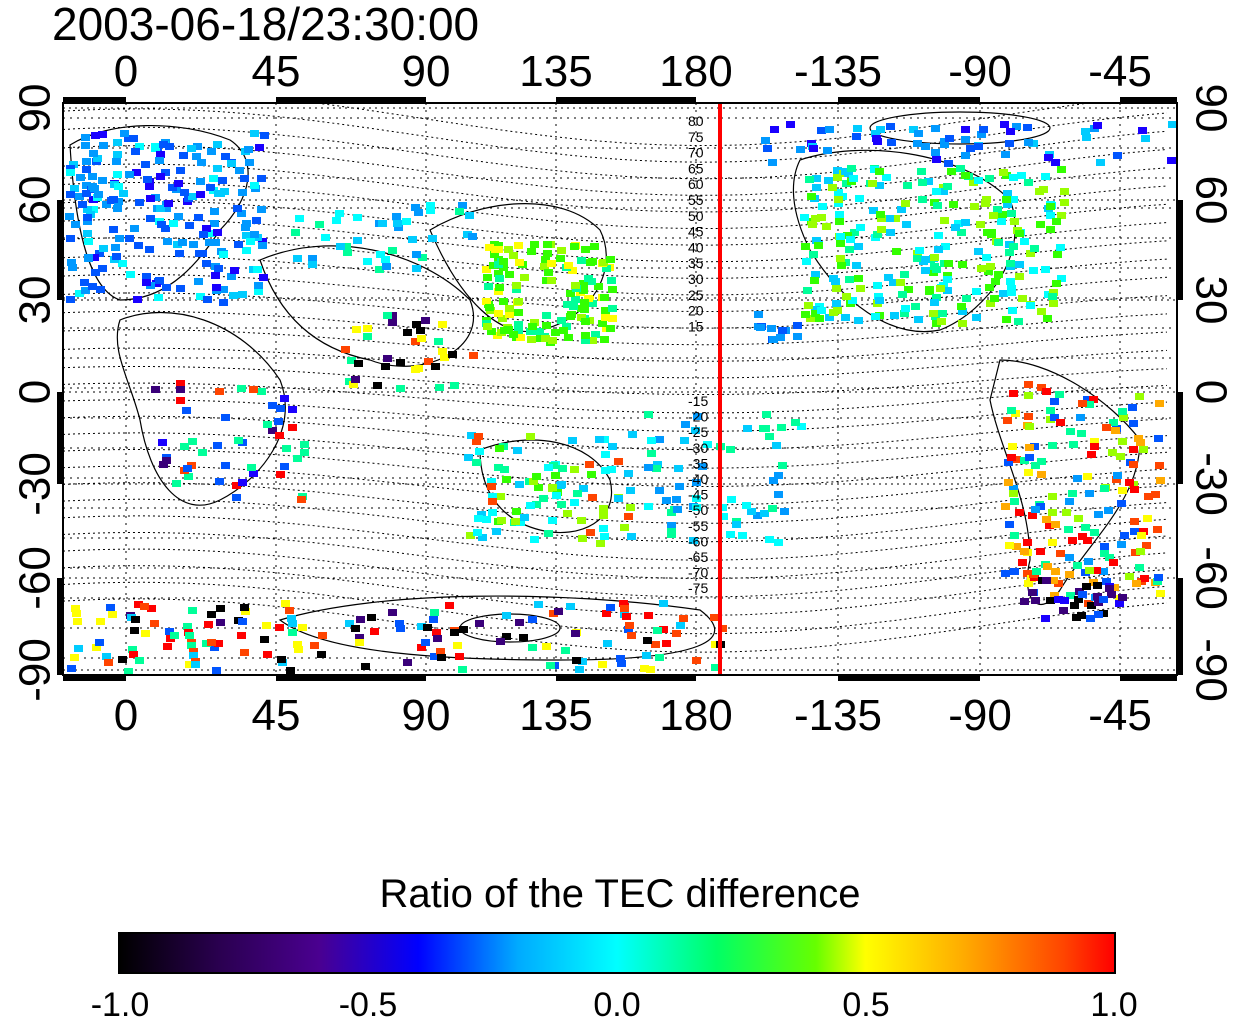 The width and height of the screenshot is (1240, 1024). What do you see at coordinates (60, 250) in the screenshot?
I see `frame-bar-left` at bounding box center [60, 250].